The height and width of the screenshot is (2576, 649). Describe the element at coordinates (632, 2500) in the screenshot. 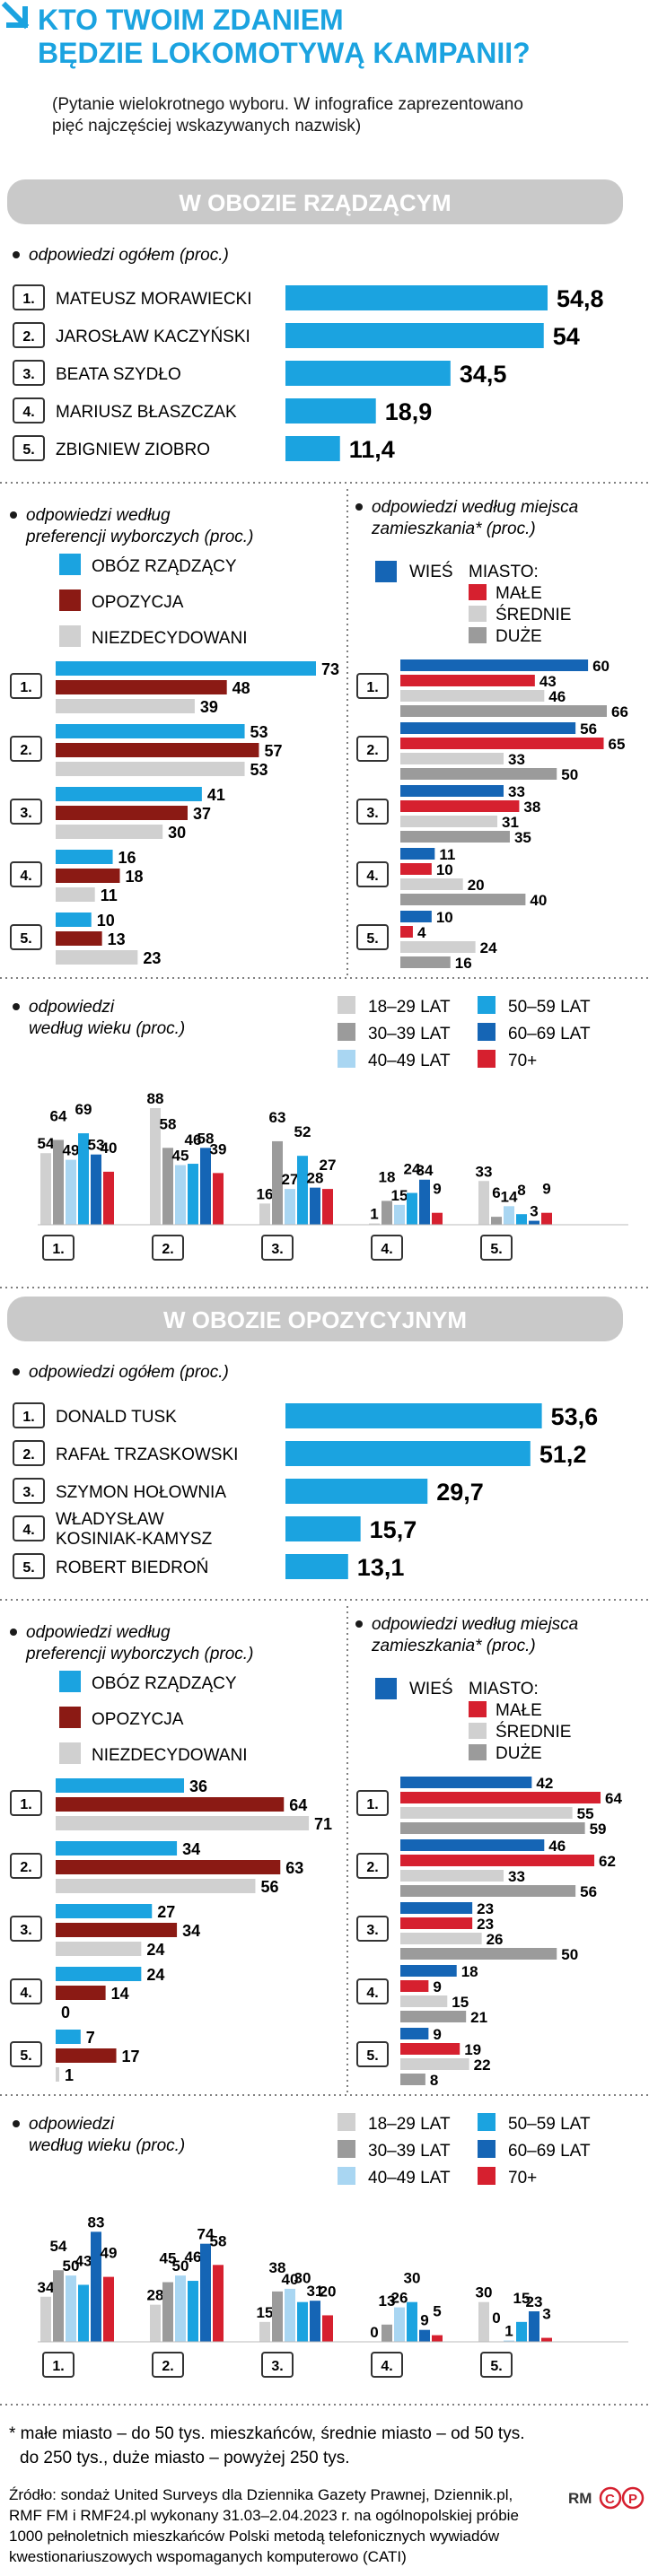

I see `logo-p-glyph: P` at that location.